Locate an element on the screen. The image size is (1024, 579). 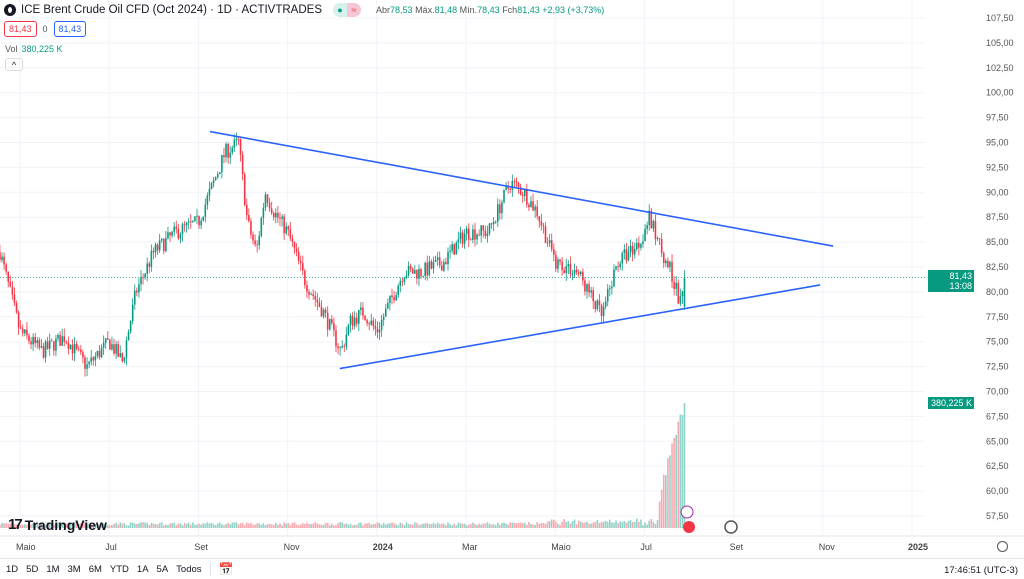
range-6m: 6M is located at coordinates (95, 569).